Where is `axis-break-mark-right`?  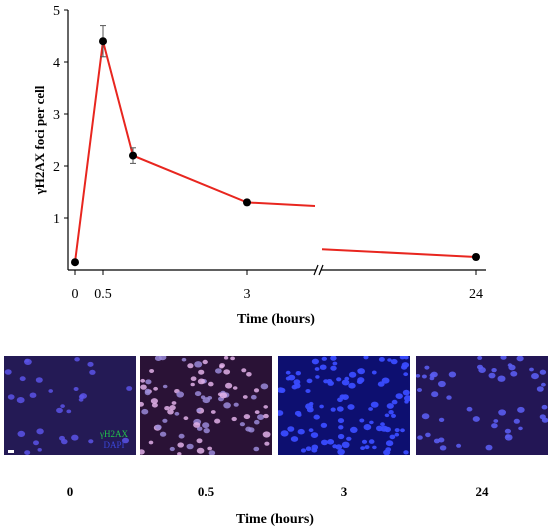 axis-break-mark-right is located at coordinates (321, 270).